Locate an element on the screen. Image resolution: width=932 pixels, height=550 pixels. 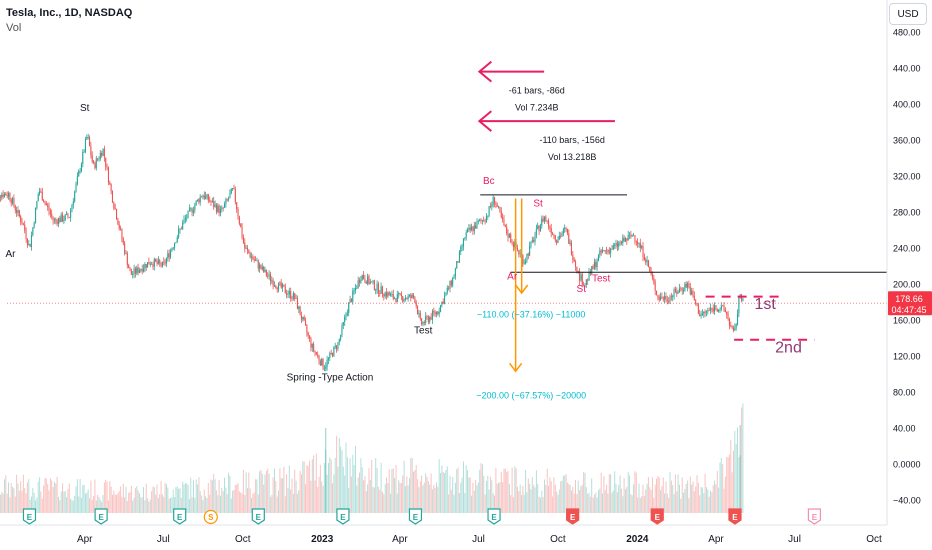
symbol-title: Tesla, Inc., 1D, NASDAQ is located at coordinates (69, 13).